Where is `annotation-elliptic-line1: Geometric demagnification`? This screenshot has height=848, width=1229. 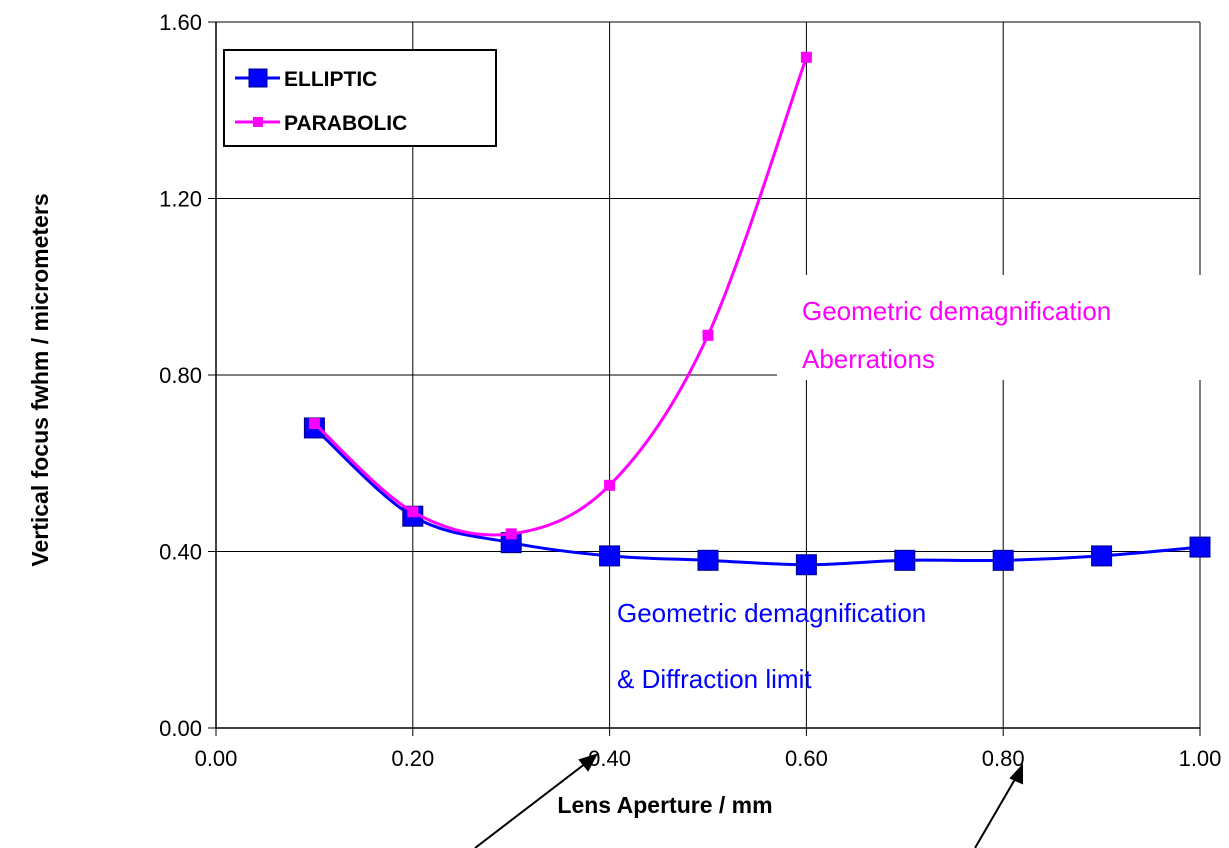
annotation-elliptic-line1: Geometric demagnification is located at coordinates (771, 613).